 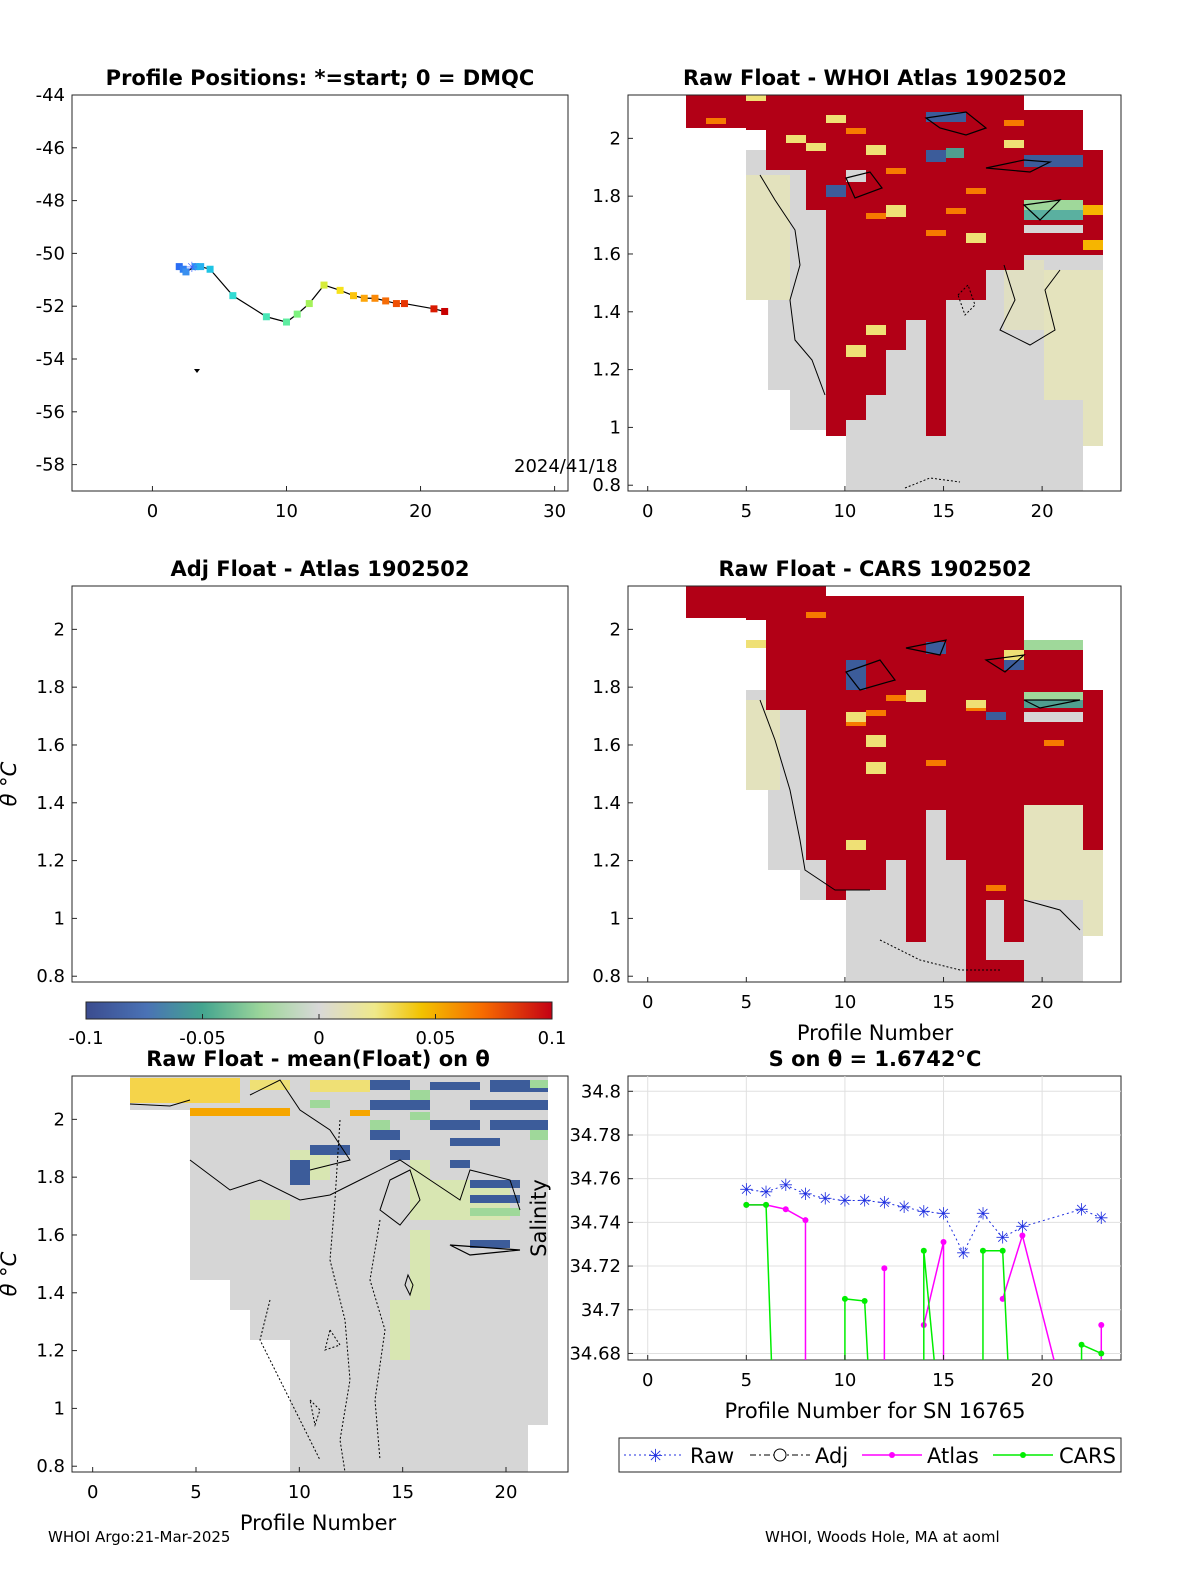 I want to click on colorbar-tick-label: 0.1, so click(x=552, y=1038).